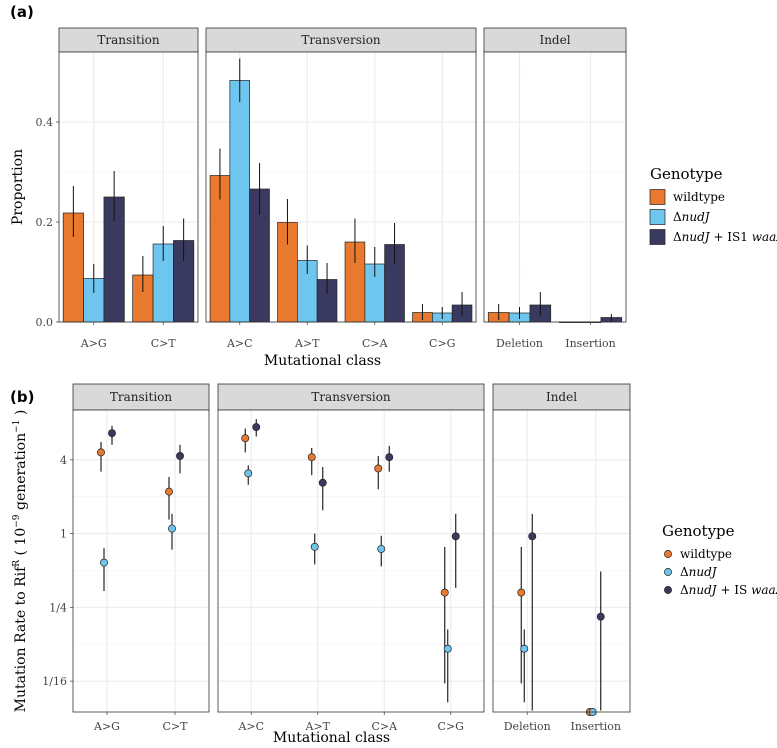 This screenshot has width=777, height=748. I want to click on y-tick-label: 1/16, so click(54, 681).